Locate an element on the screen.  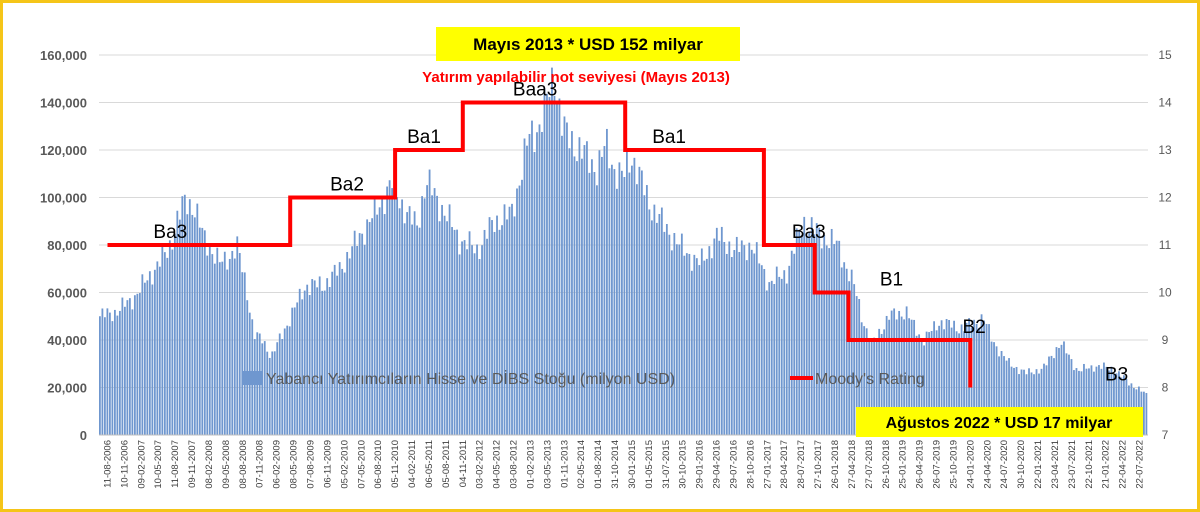
x-axis-tick-label: 01-05-2015 is located at coordinates (649, 464).